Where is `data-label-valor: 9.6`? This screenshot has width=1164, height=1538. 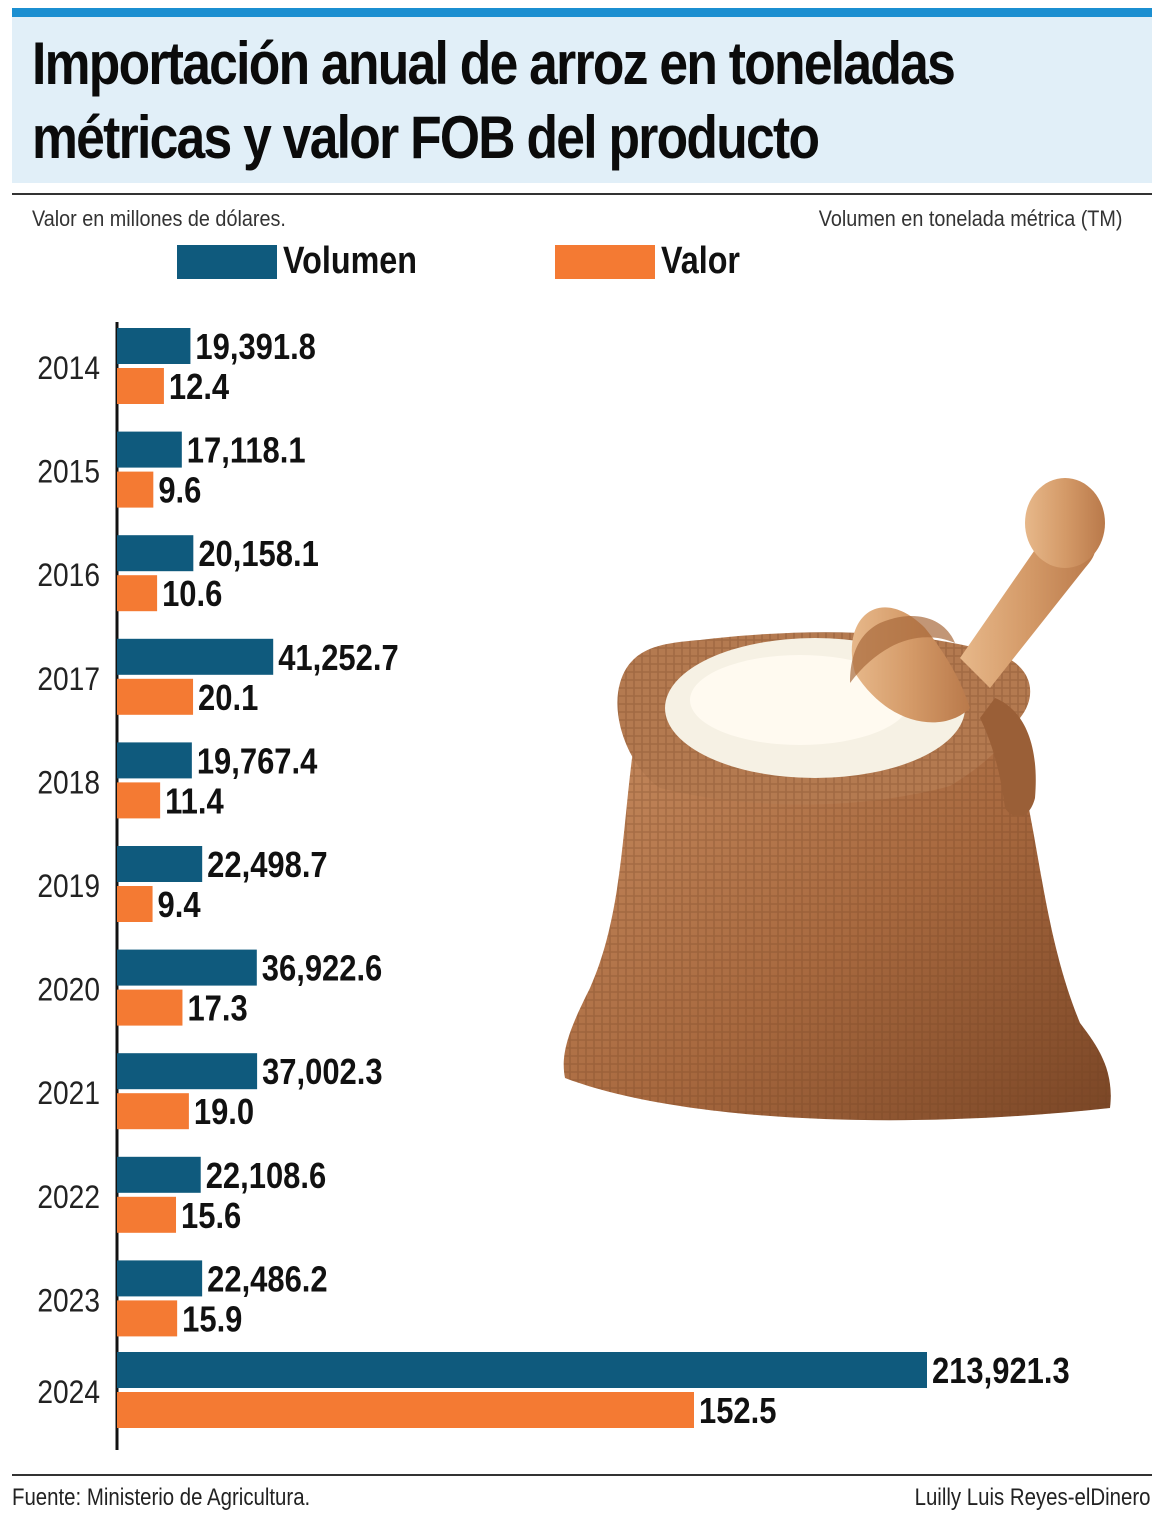 data-label-valor: 9.6 is located at coordinates (179, 492).